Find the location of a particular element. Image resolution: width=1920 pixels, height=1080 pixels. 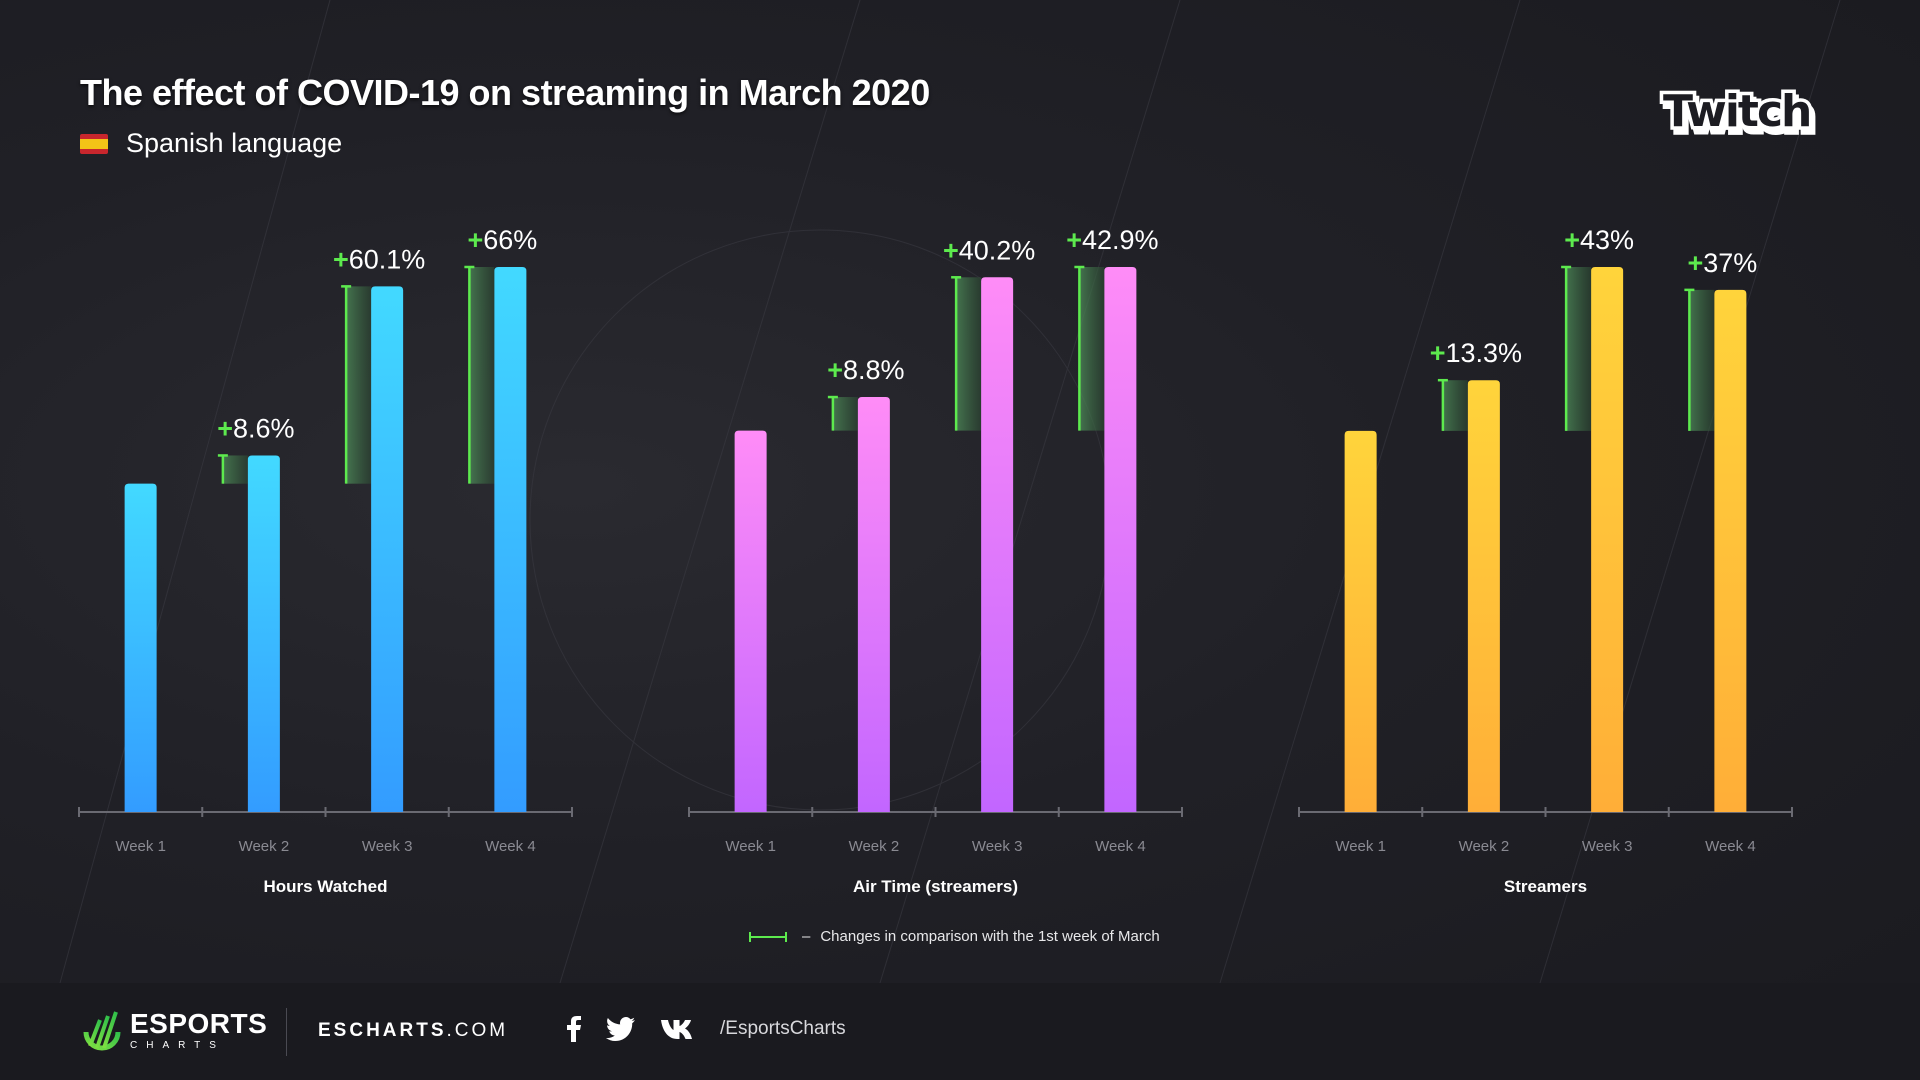

website-tld: .COM is located at coordinates (477, 1030).